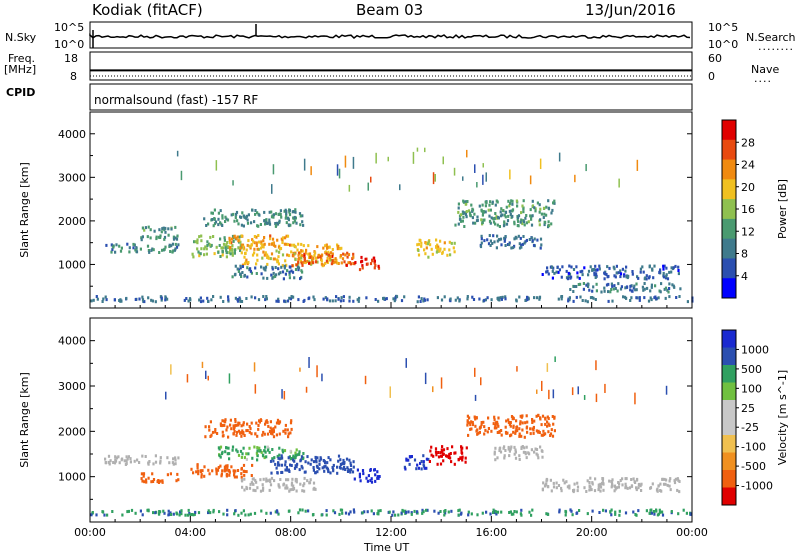  I want to click on colorbar-segment, so click(729, 339).